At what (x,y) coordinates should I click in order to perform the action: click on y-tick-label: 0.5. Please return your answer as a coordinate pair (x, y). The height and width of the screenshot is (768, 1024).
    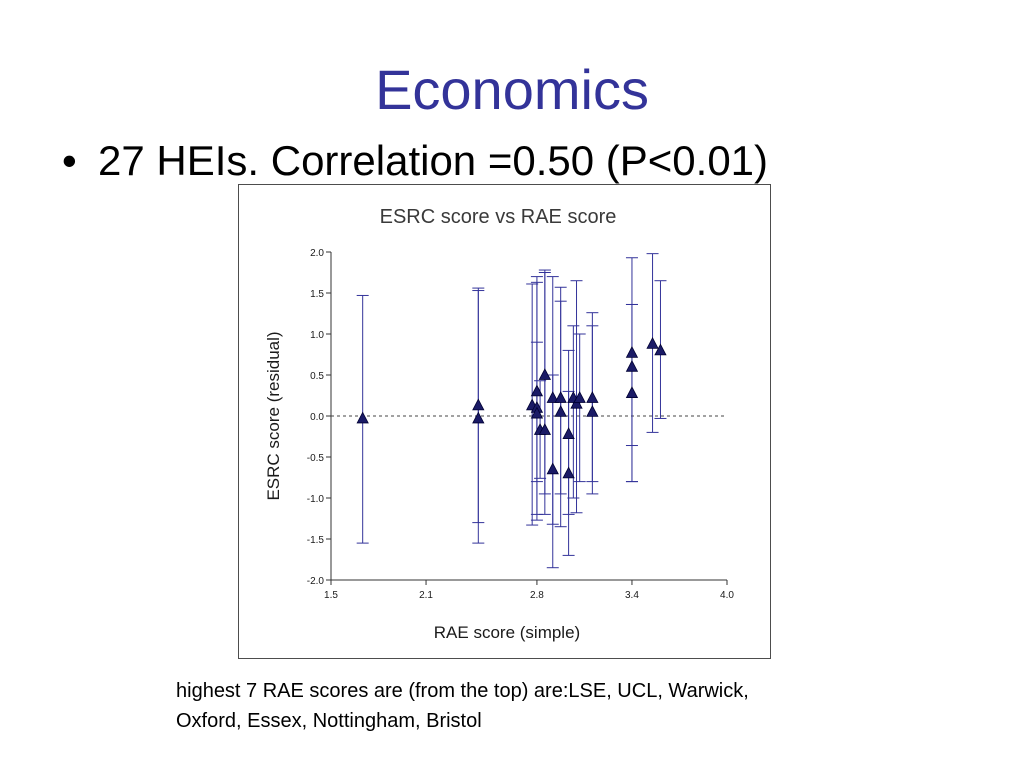
    Looking at the image, I should click on (317, 376).